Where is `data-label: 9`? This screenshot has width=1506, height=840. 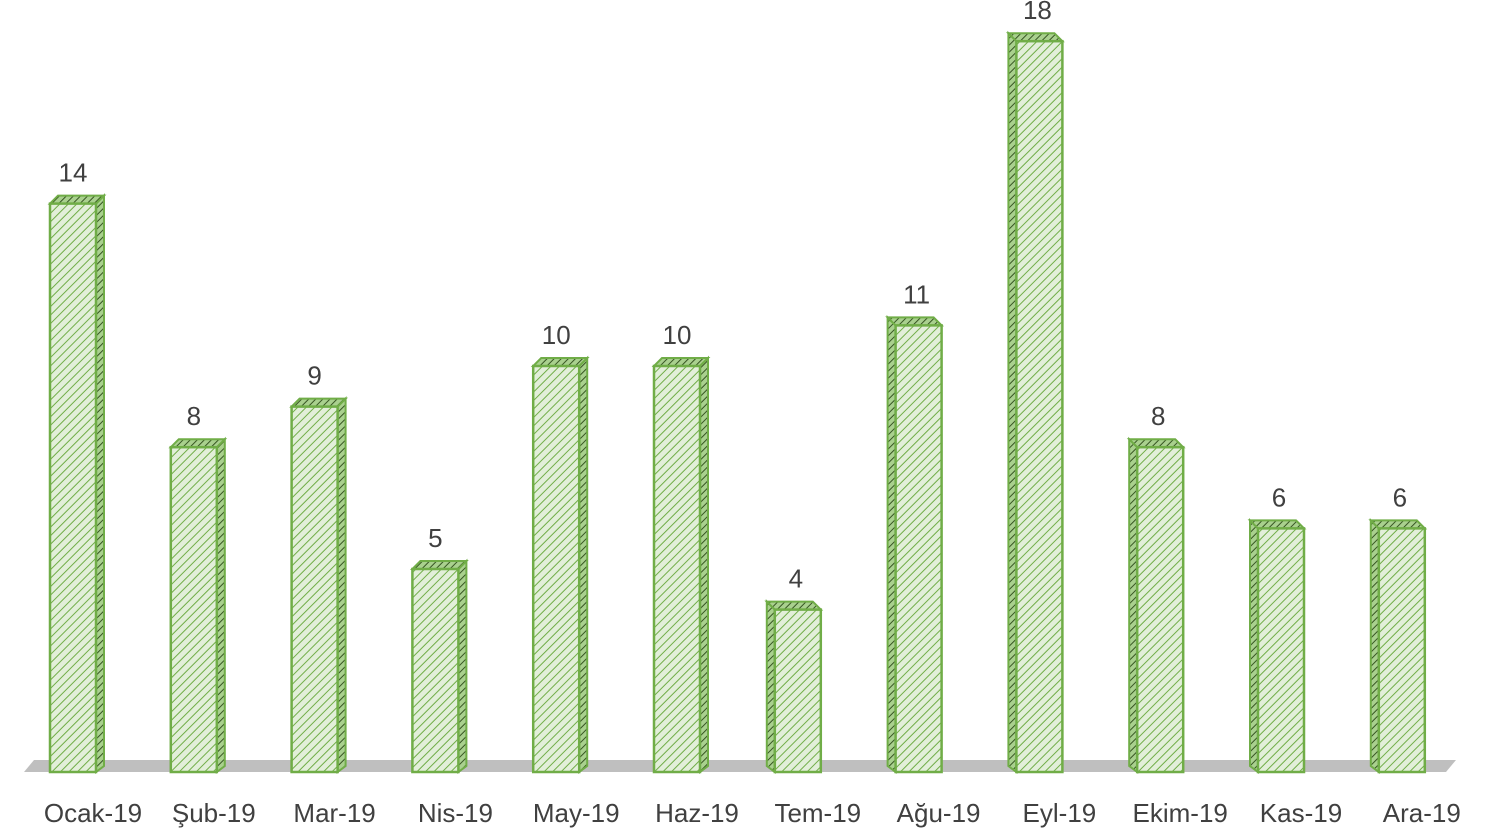
data-label: 9 is located at coordinates (314, 376).